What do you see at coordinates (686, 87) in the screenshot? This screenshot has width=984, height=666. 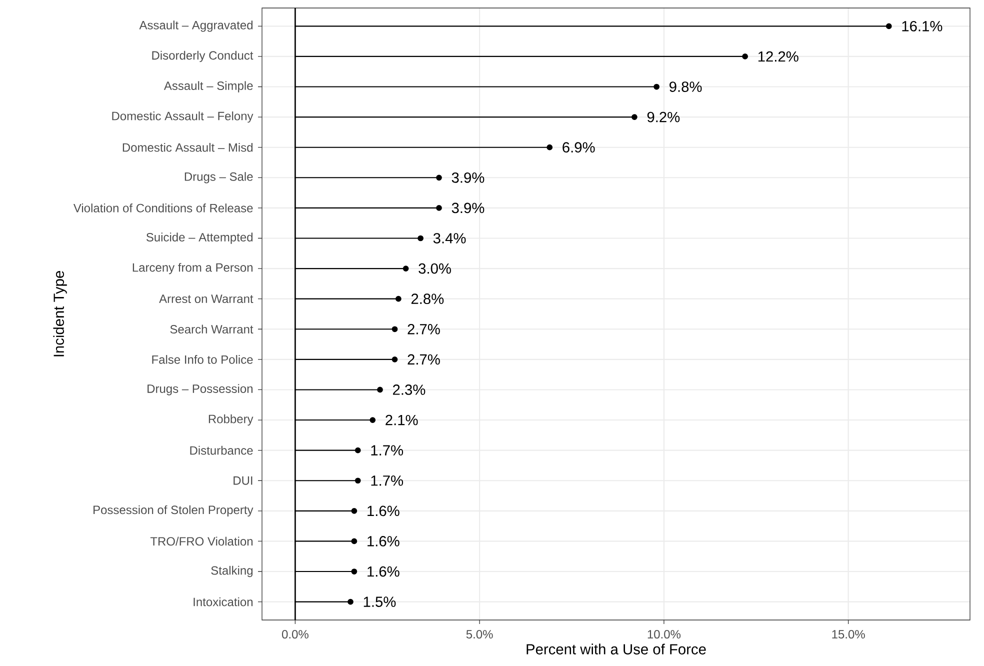 I see `data-label: 9.8%` at bounding box center [686, 87].